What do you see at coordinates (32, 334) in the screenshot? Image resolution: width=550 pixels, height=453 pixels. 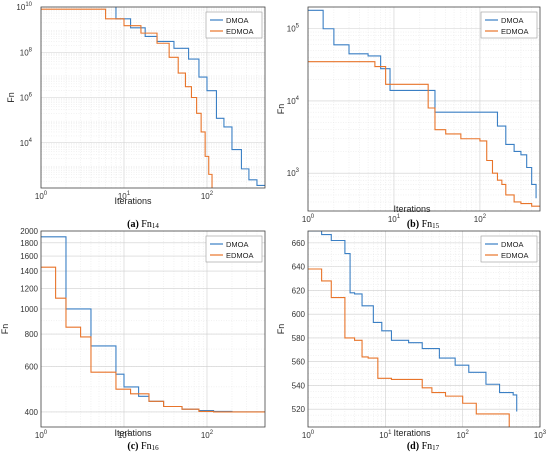 I see `y-tick-label: 800` at bounding box center [32, 334].